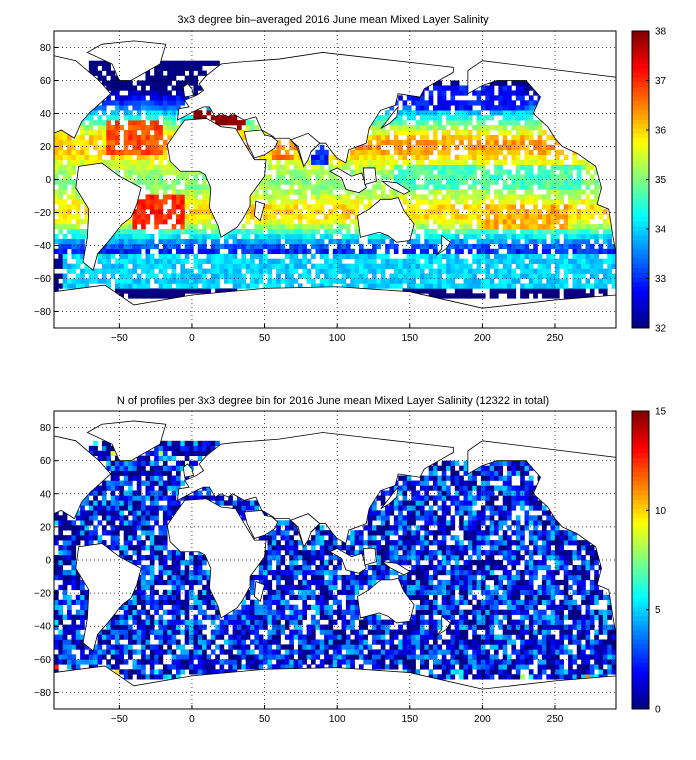 This screenshot has height=760, width=696. I want to click on coastline, so click(389, 117).